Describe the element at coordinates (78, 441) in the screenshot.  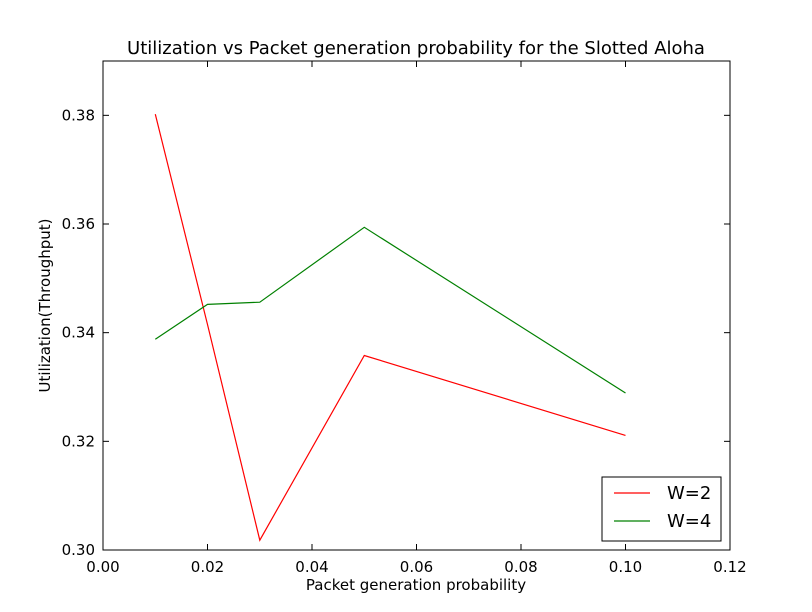
I see `y-tick-label: 0.32` at that location.